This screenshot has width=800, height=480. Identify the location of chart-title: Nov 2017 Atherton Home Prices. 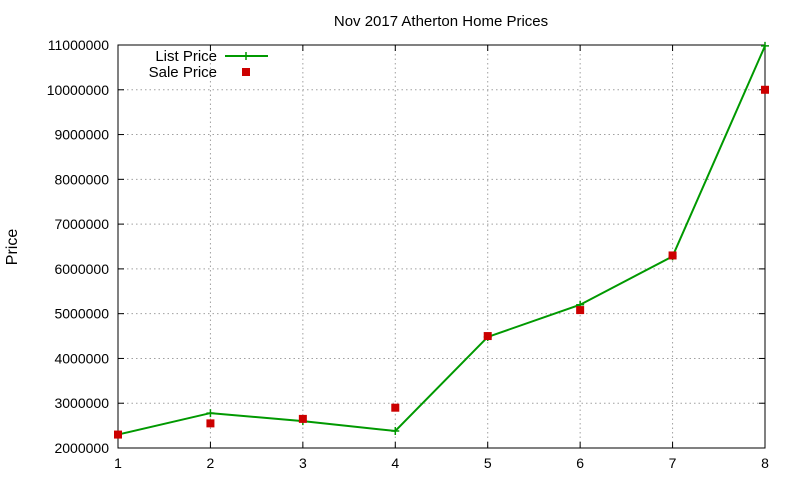
(441, 21).